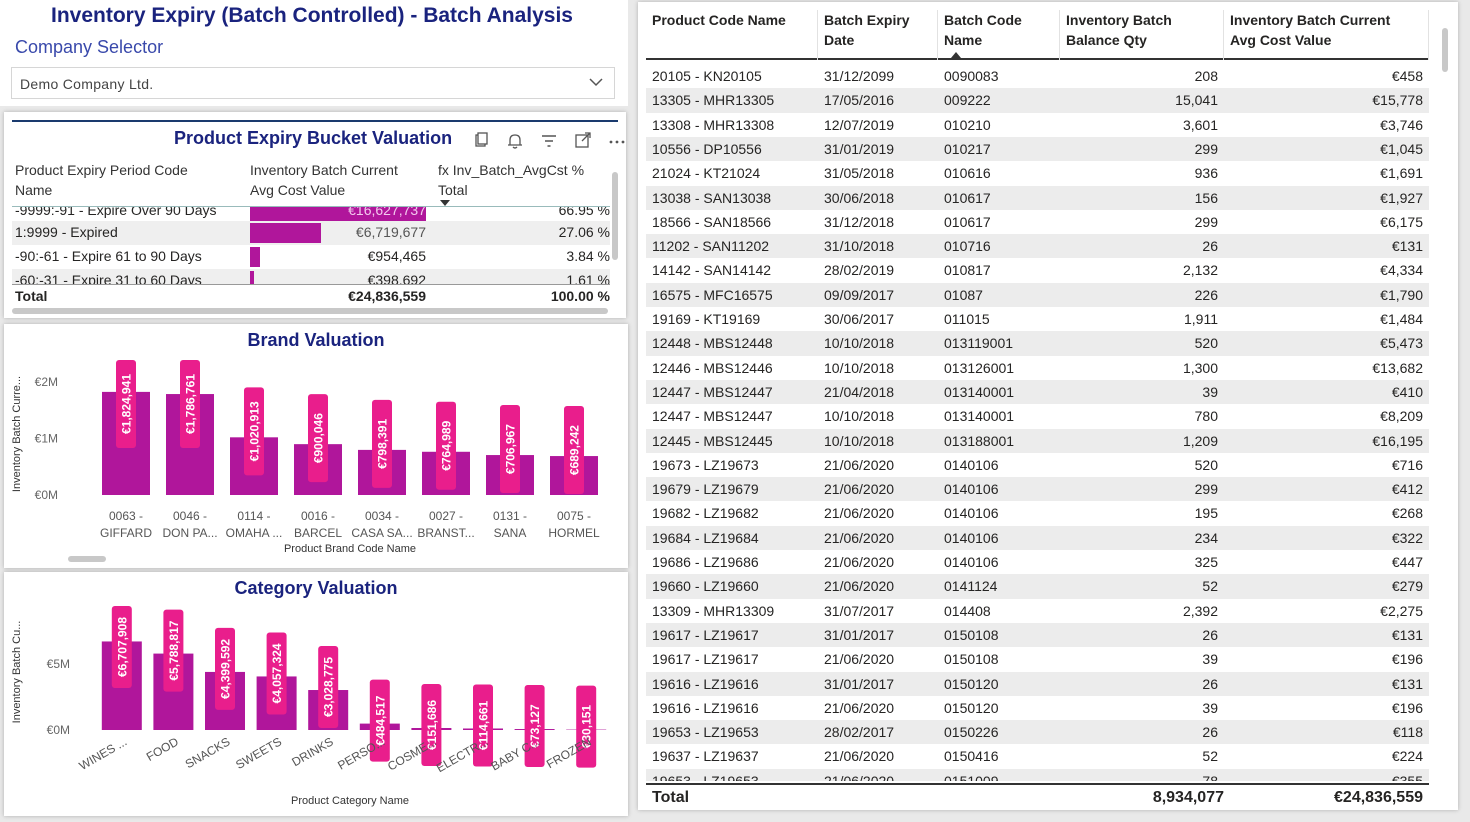 The height and width of the screenshot is (822, 1470). What do you see at coordinates (396, 256) in the screenshot?
I see `avg-cost-value: €954,465` at bounding box center [396, 256].